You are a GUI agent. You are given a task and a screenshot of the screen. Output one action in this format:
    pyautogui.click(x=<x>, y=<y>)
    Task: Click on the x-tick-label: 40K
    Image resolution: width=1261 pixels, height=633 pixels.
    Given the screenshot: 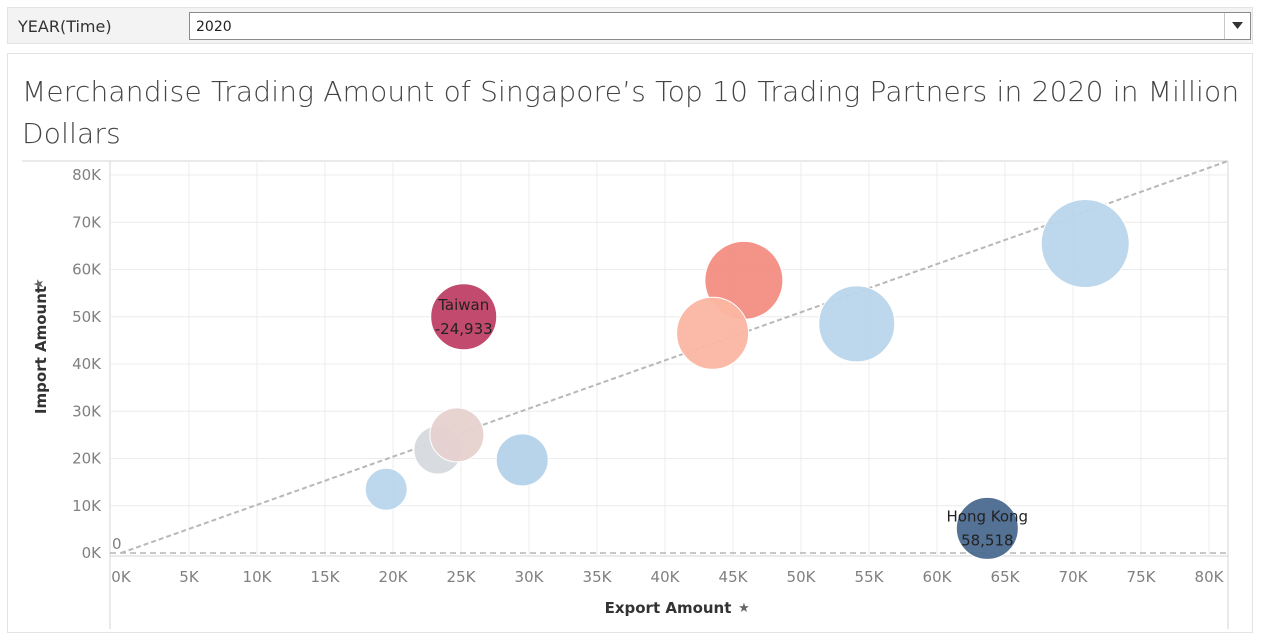 What is the action you would take?
    pyautogui.click(x=666, y=577)
    